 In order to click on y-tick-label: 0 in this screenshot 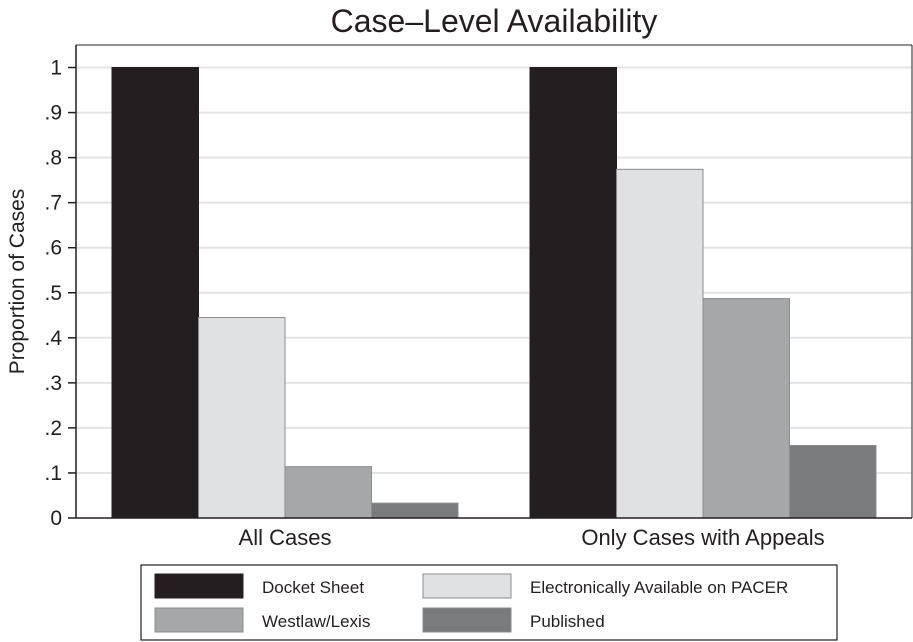, I will do `click(56, 518)`.